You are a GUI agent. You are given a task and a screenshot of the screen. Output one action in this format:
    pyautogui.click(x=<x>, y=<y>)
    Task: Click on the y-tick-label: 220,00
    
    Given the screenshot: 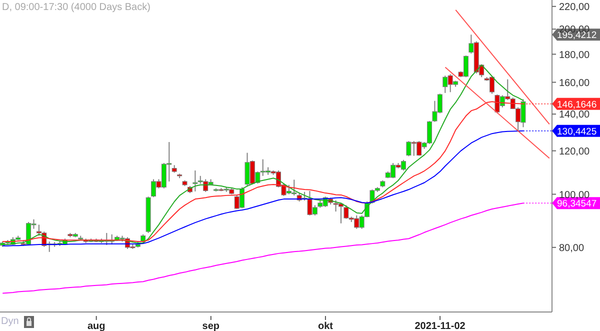 What is the action you would take?
    pyautogui.click(x=574, y=7)
    